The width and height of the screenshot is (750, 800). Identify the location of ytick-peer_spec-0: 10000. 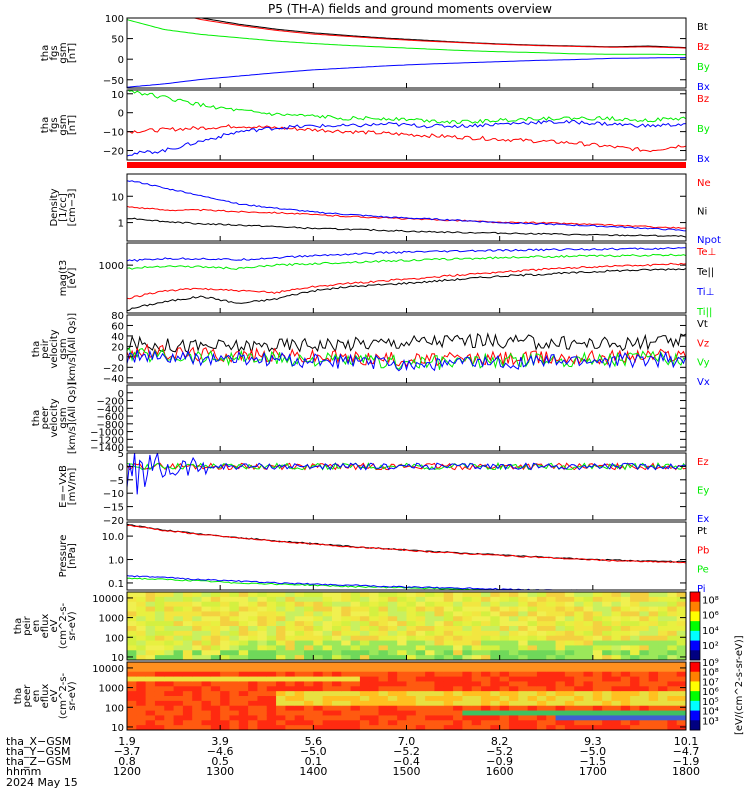
(108, 669).